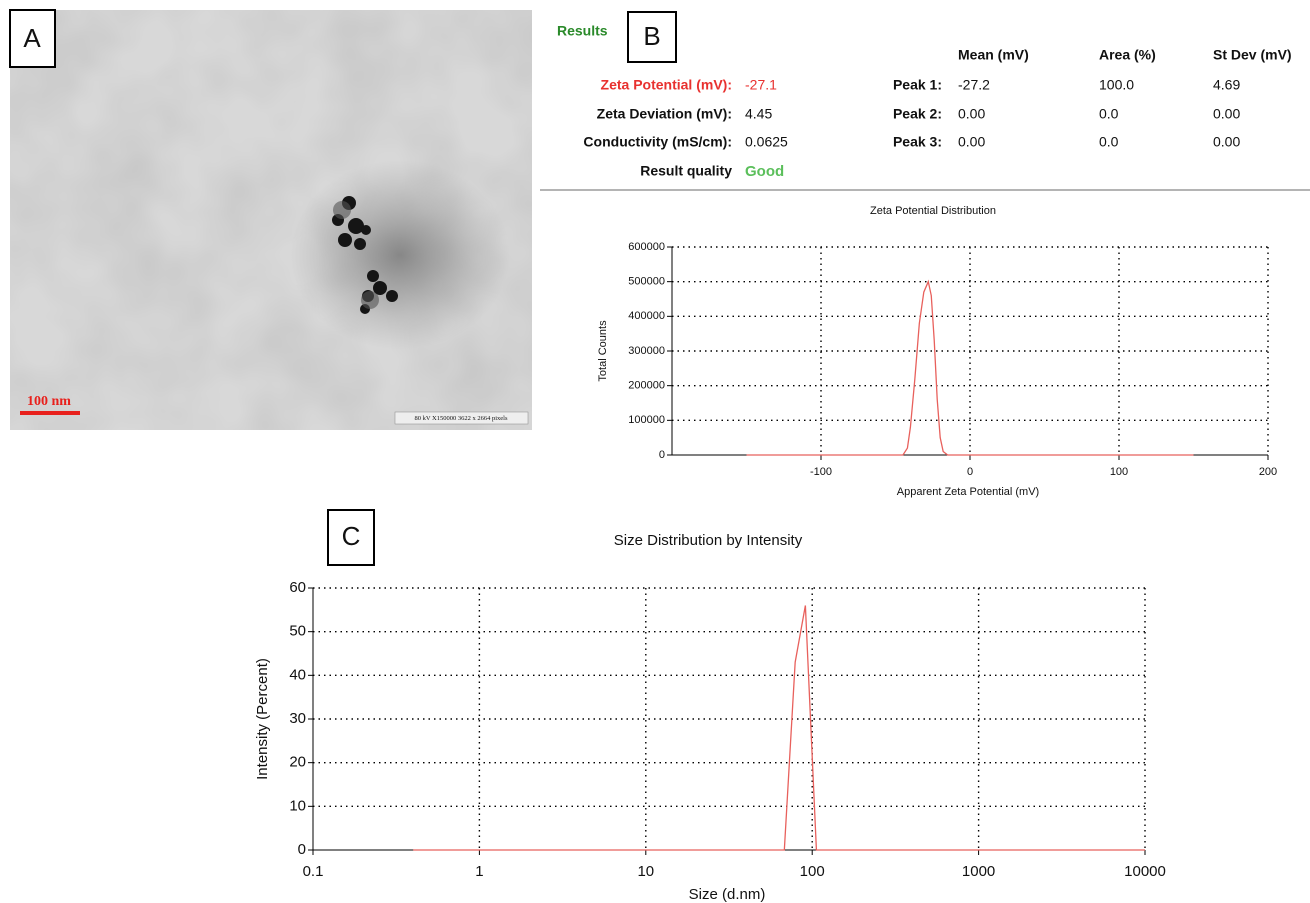  Describe the element at coordinates (49, 401) in the screenshot. I see `scale-bar-label: 100 nm` at that location.